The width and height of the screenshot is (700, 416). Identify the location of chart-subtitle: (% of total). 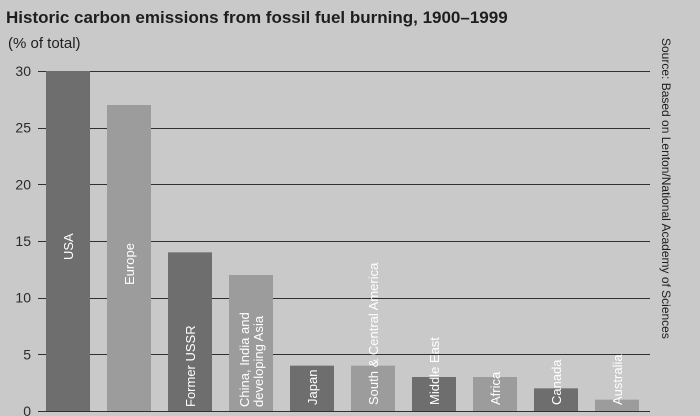
(44, 43).